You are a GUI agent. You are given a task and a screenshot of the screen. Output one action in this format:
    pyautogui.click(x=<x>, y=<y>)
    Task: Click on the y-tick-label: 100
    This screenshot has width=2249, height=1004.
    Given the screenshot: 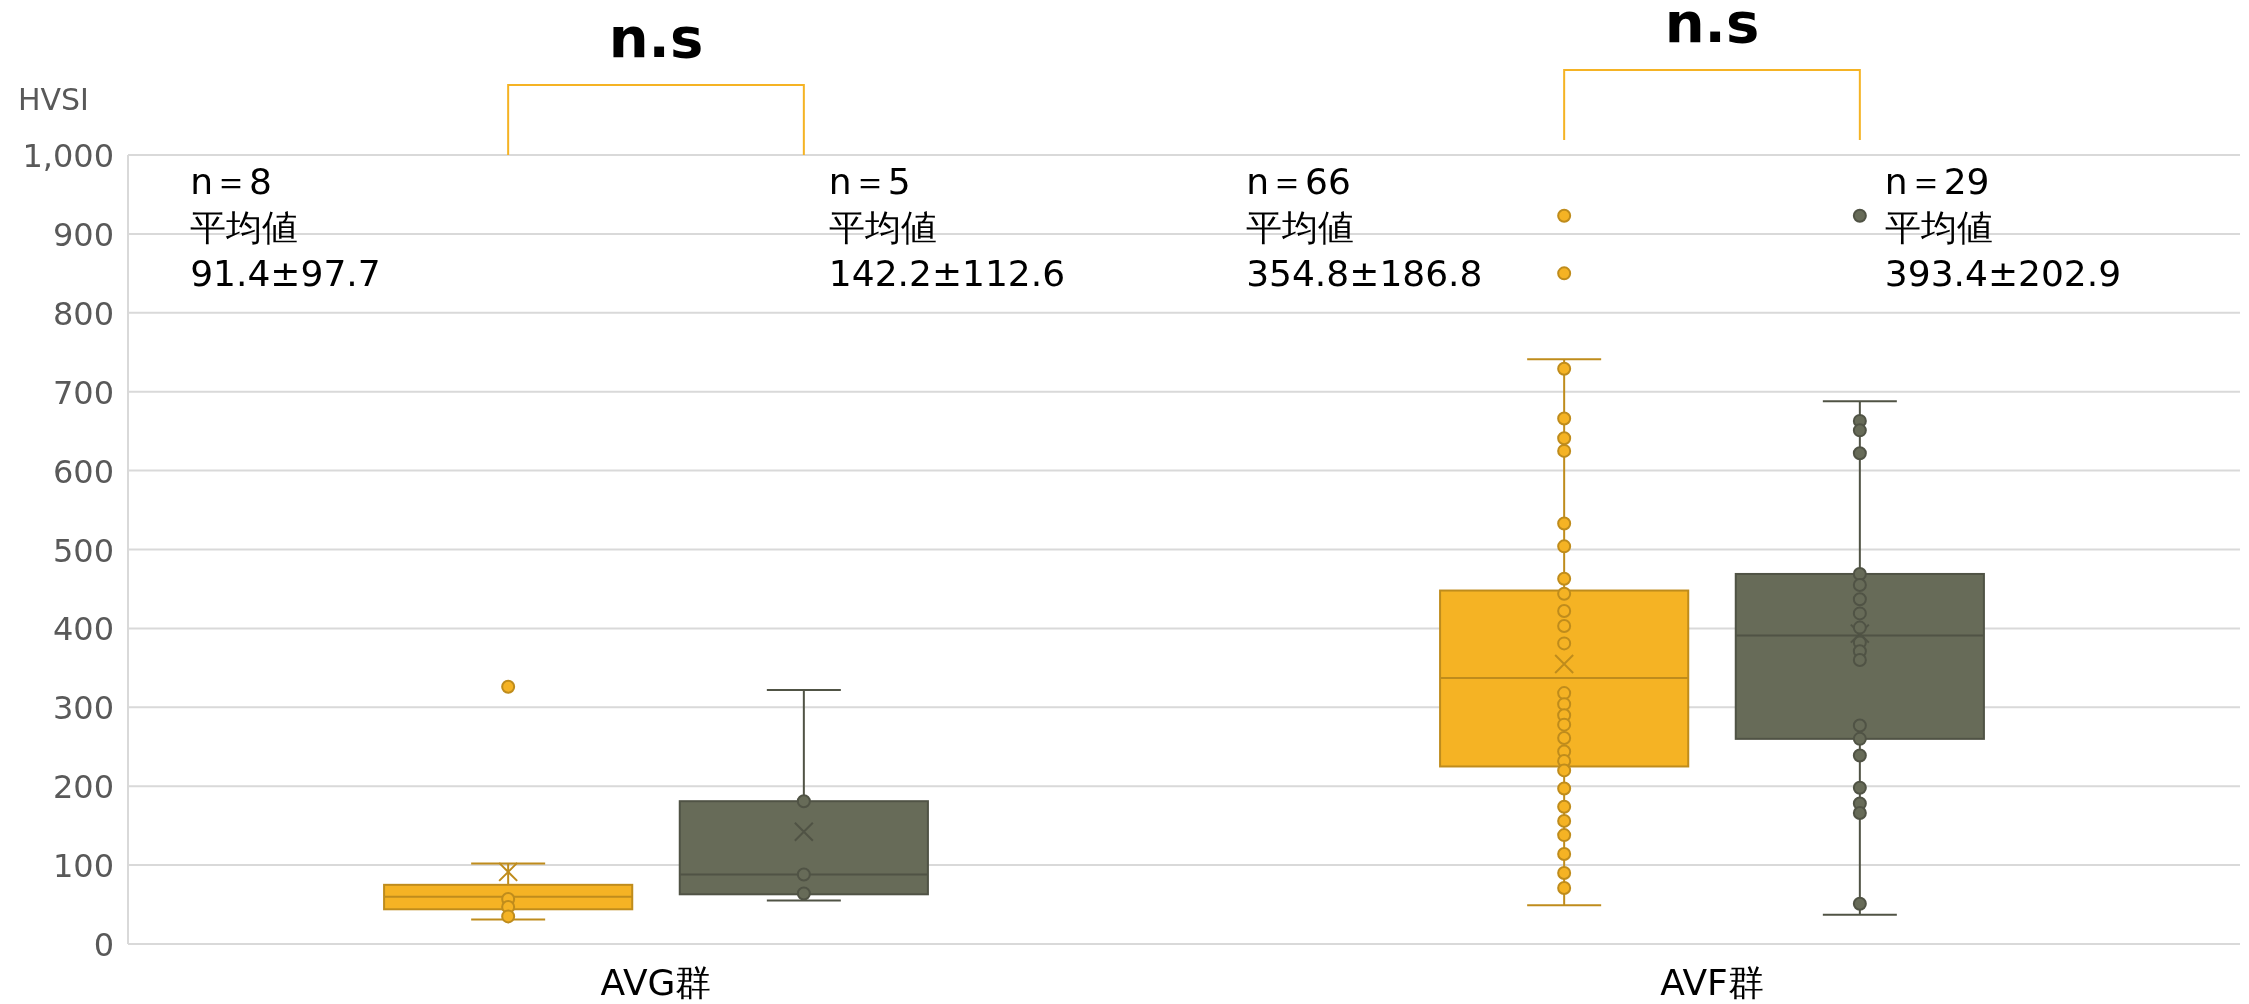 What is the action you would take?
    pyautogui.click(x=83, y=866)
    